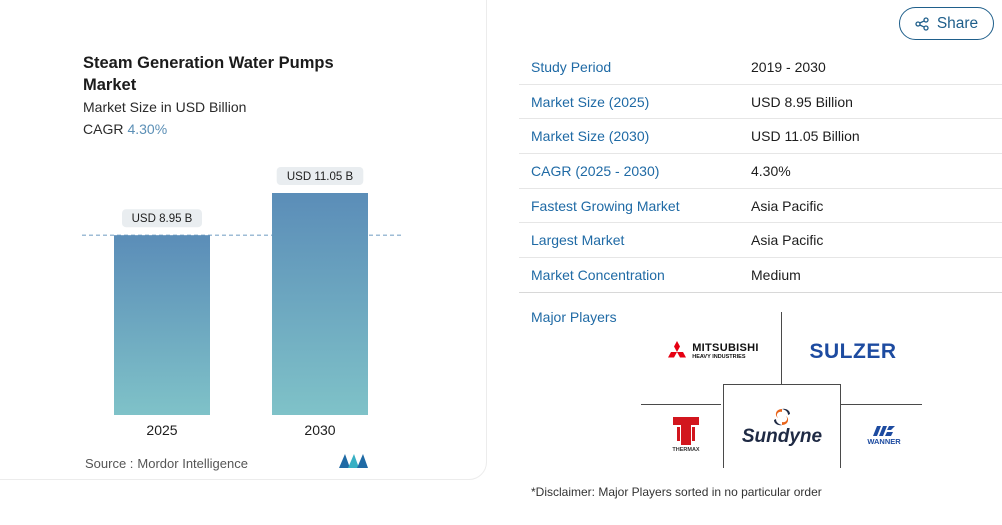 This screenshot has height=525, width=1002. I want to click on wanner-logo: WANNER, so click(884, 436).